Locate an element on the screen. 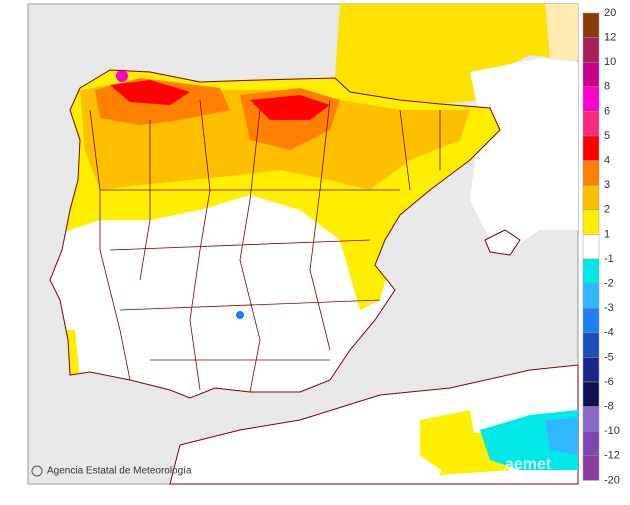 Image resolution: width=630 pixels, height=505 pixels. legend: 20 12 10 8 6 5 4 3 2 1 -1 -2 -3 -4 -5 -6 -8 -10 -12 -20 is located at coordinates (601, 246).